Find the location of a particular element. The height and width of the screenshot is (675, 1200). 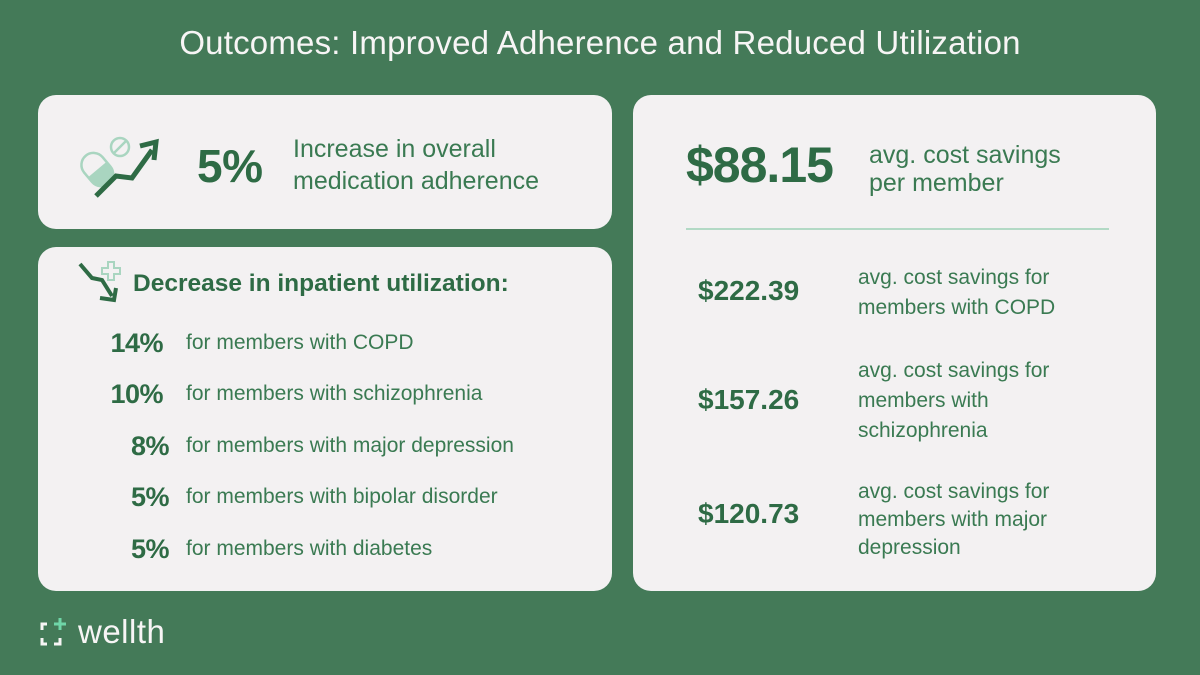

wellth-bracket-plus-icon is located at coordinates (53, 632).